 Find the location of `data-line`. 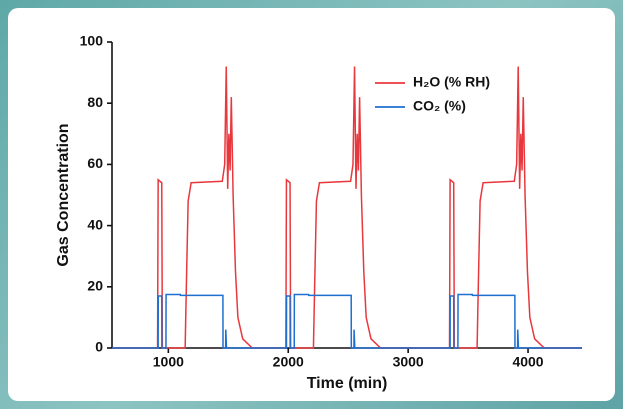

data-line is located at coordinates (347, 321).